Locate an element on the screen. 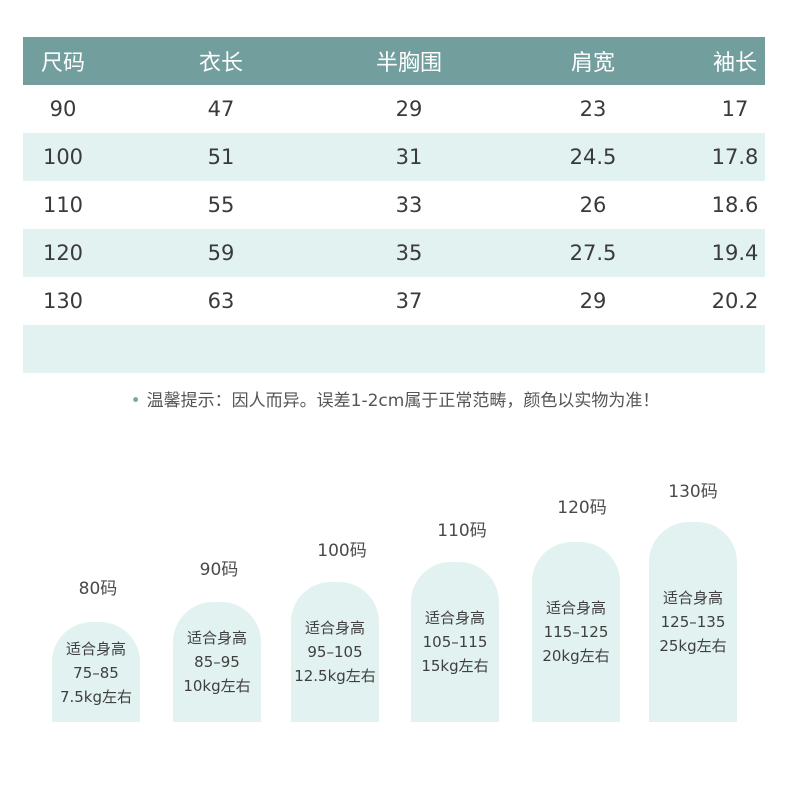 Image resolution: width=790 pixels, height=792 pixels. table-row: 120 59 35 27.5 19.4 is located at coordinates (394, 253).